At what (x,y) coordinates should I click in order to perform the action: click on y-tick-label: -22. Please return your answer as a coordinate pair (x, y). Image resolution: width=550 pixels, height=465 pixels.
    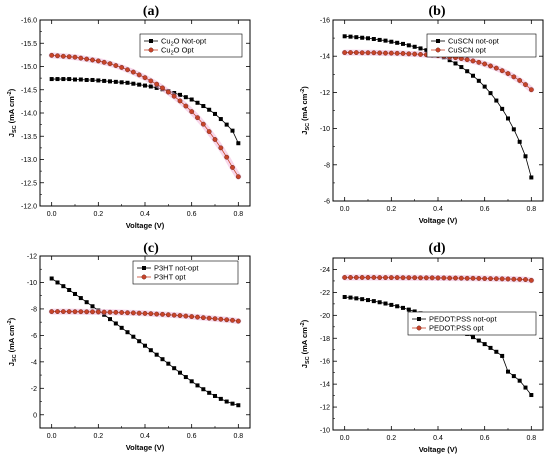
    Looking at the image, I should click on (325, 293).